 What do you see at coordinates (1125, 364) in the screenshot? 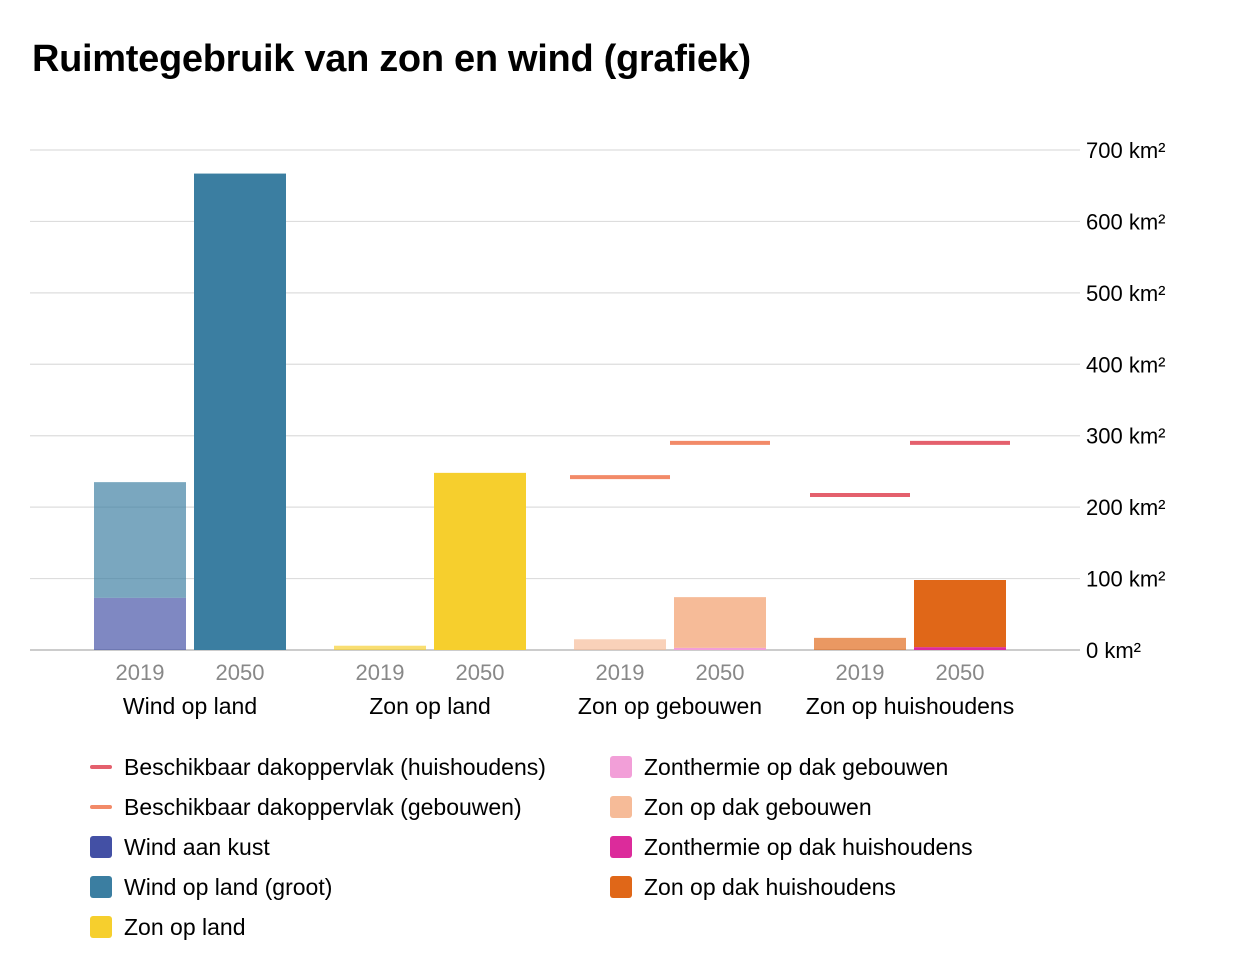
I see `y-tick-label: 400 km²` at bounding box center [1125, 364].